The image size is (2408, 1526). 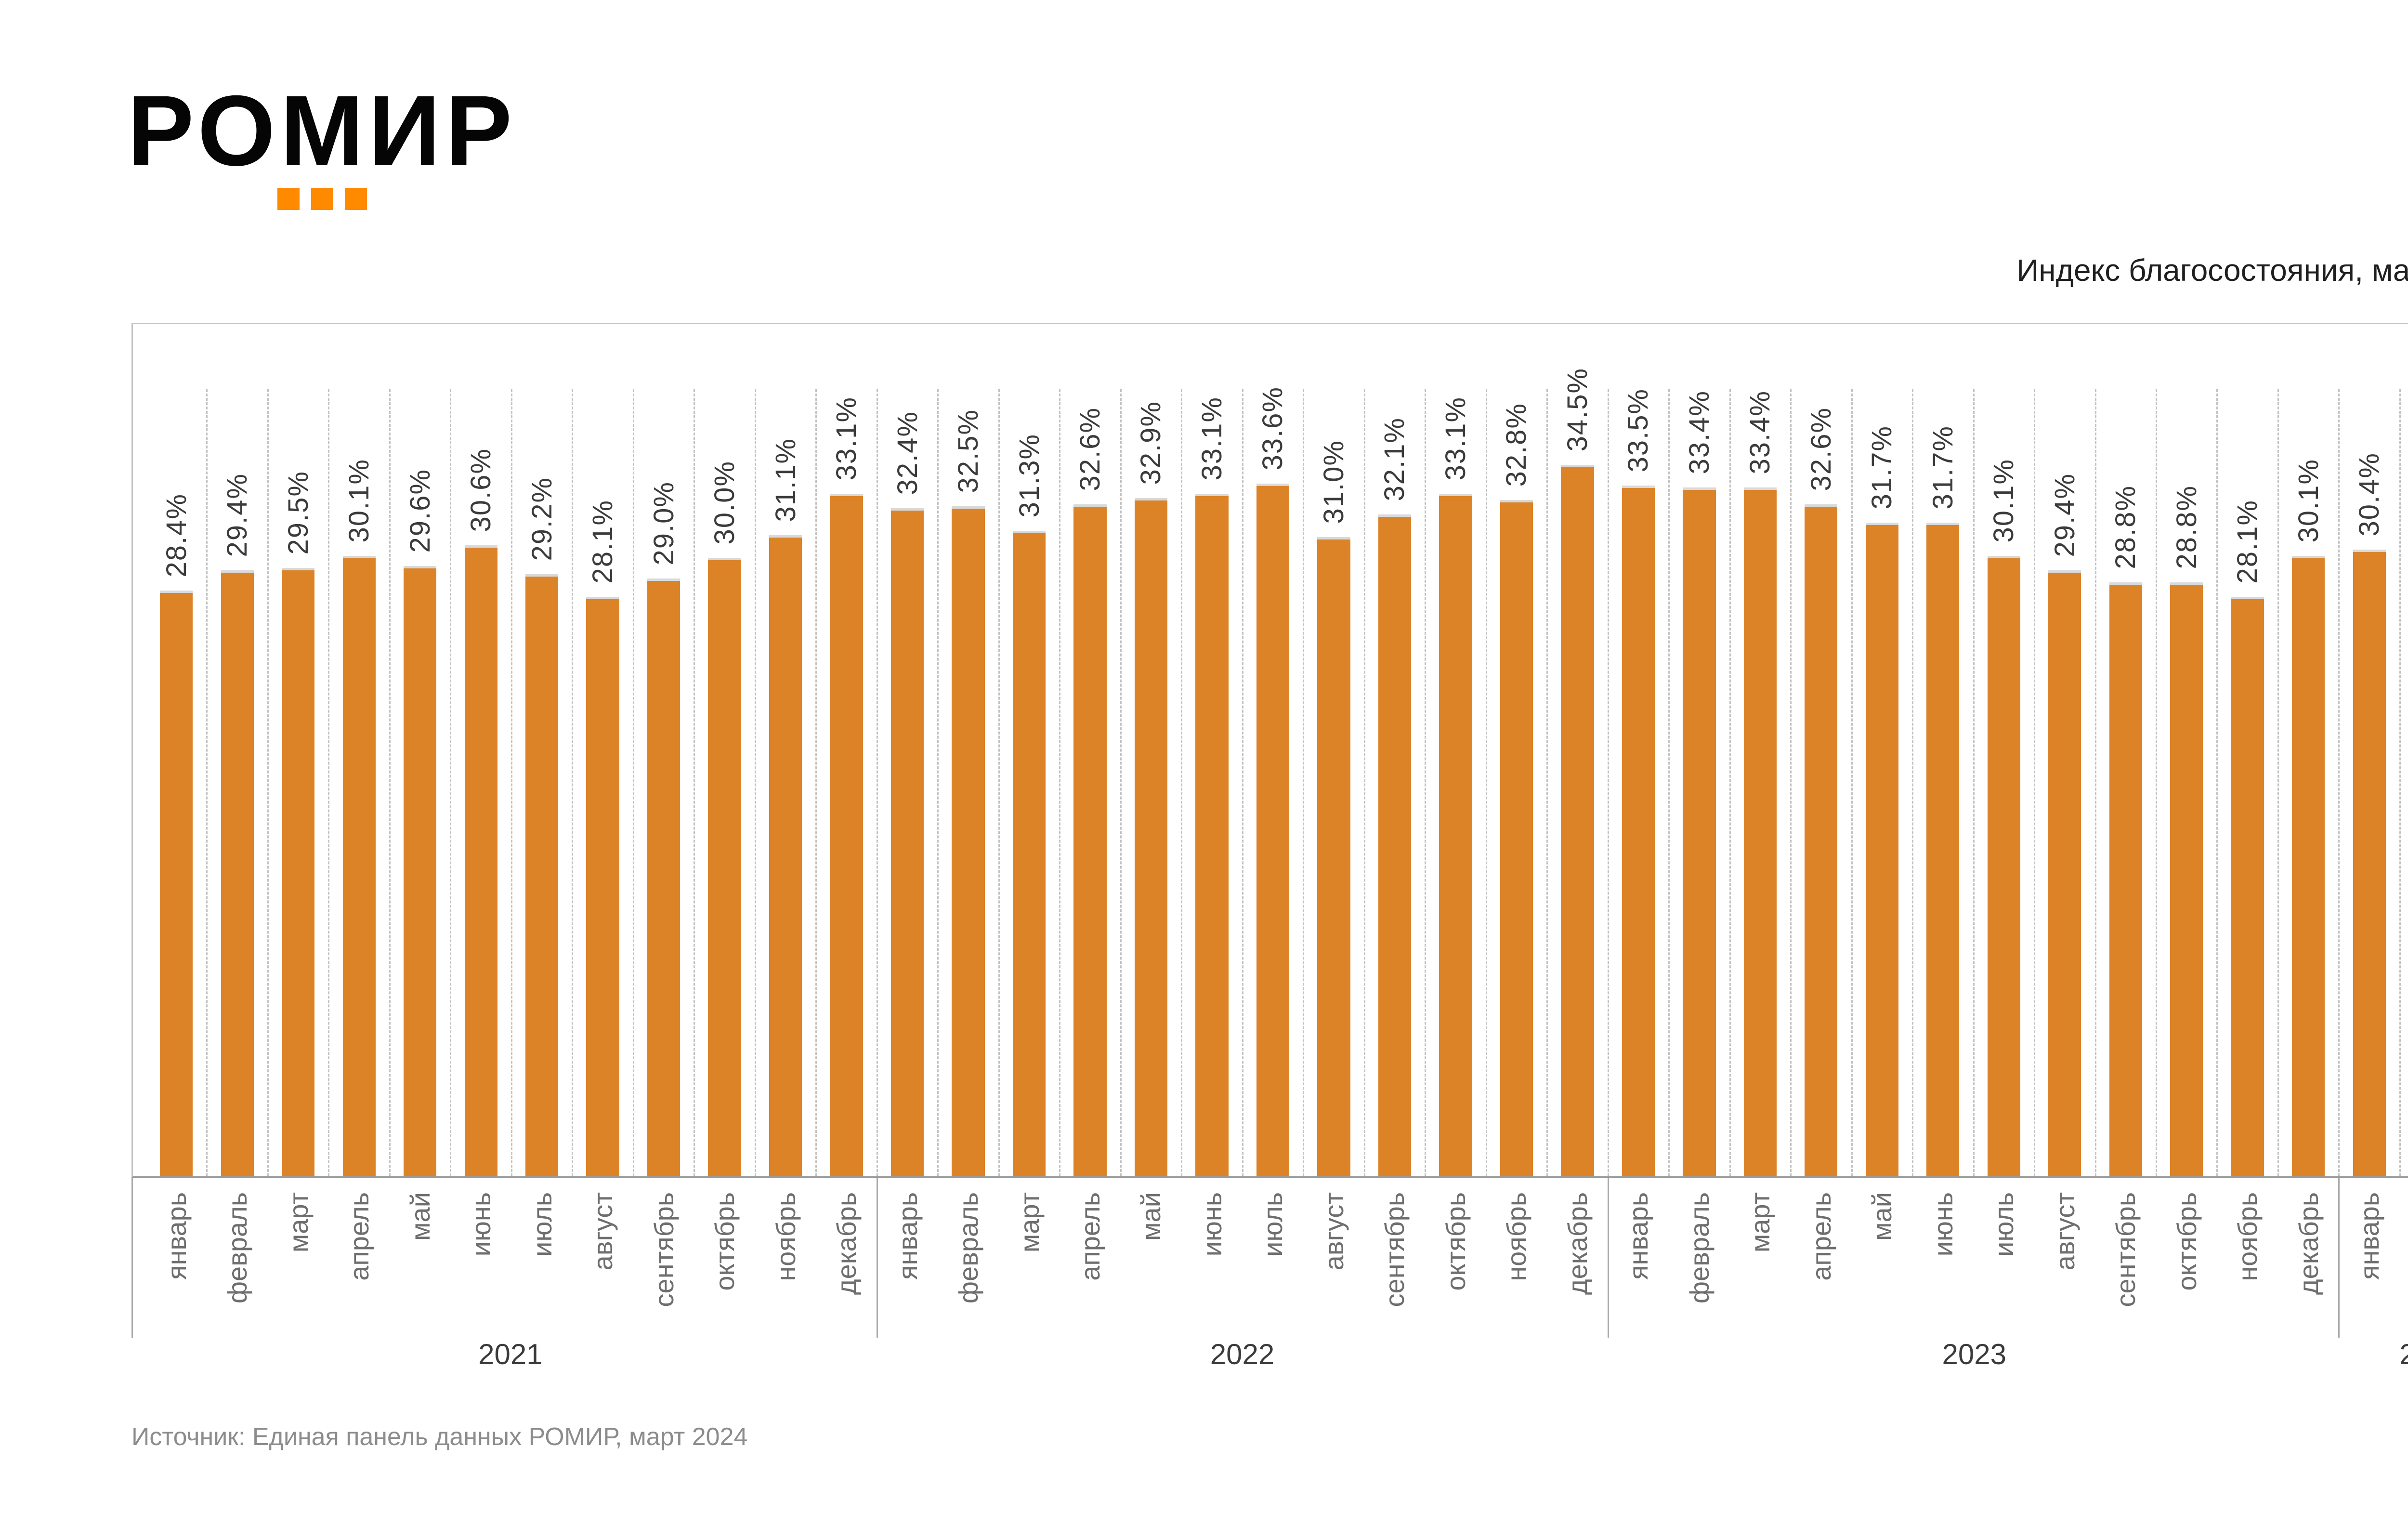 I want to click on bar-value-label: 29.0%, so click(x=664, y=523).